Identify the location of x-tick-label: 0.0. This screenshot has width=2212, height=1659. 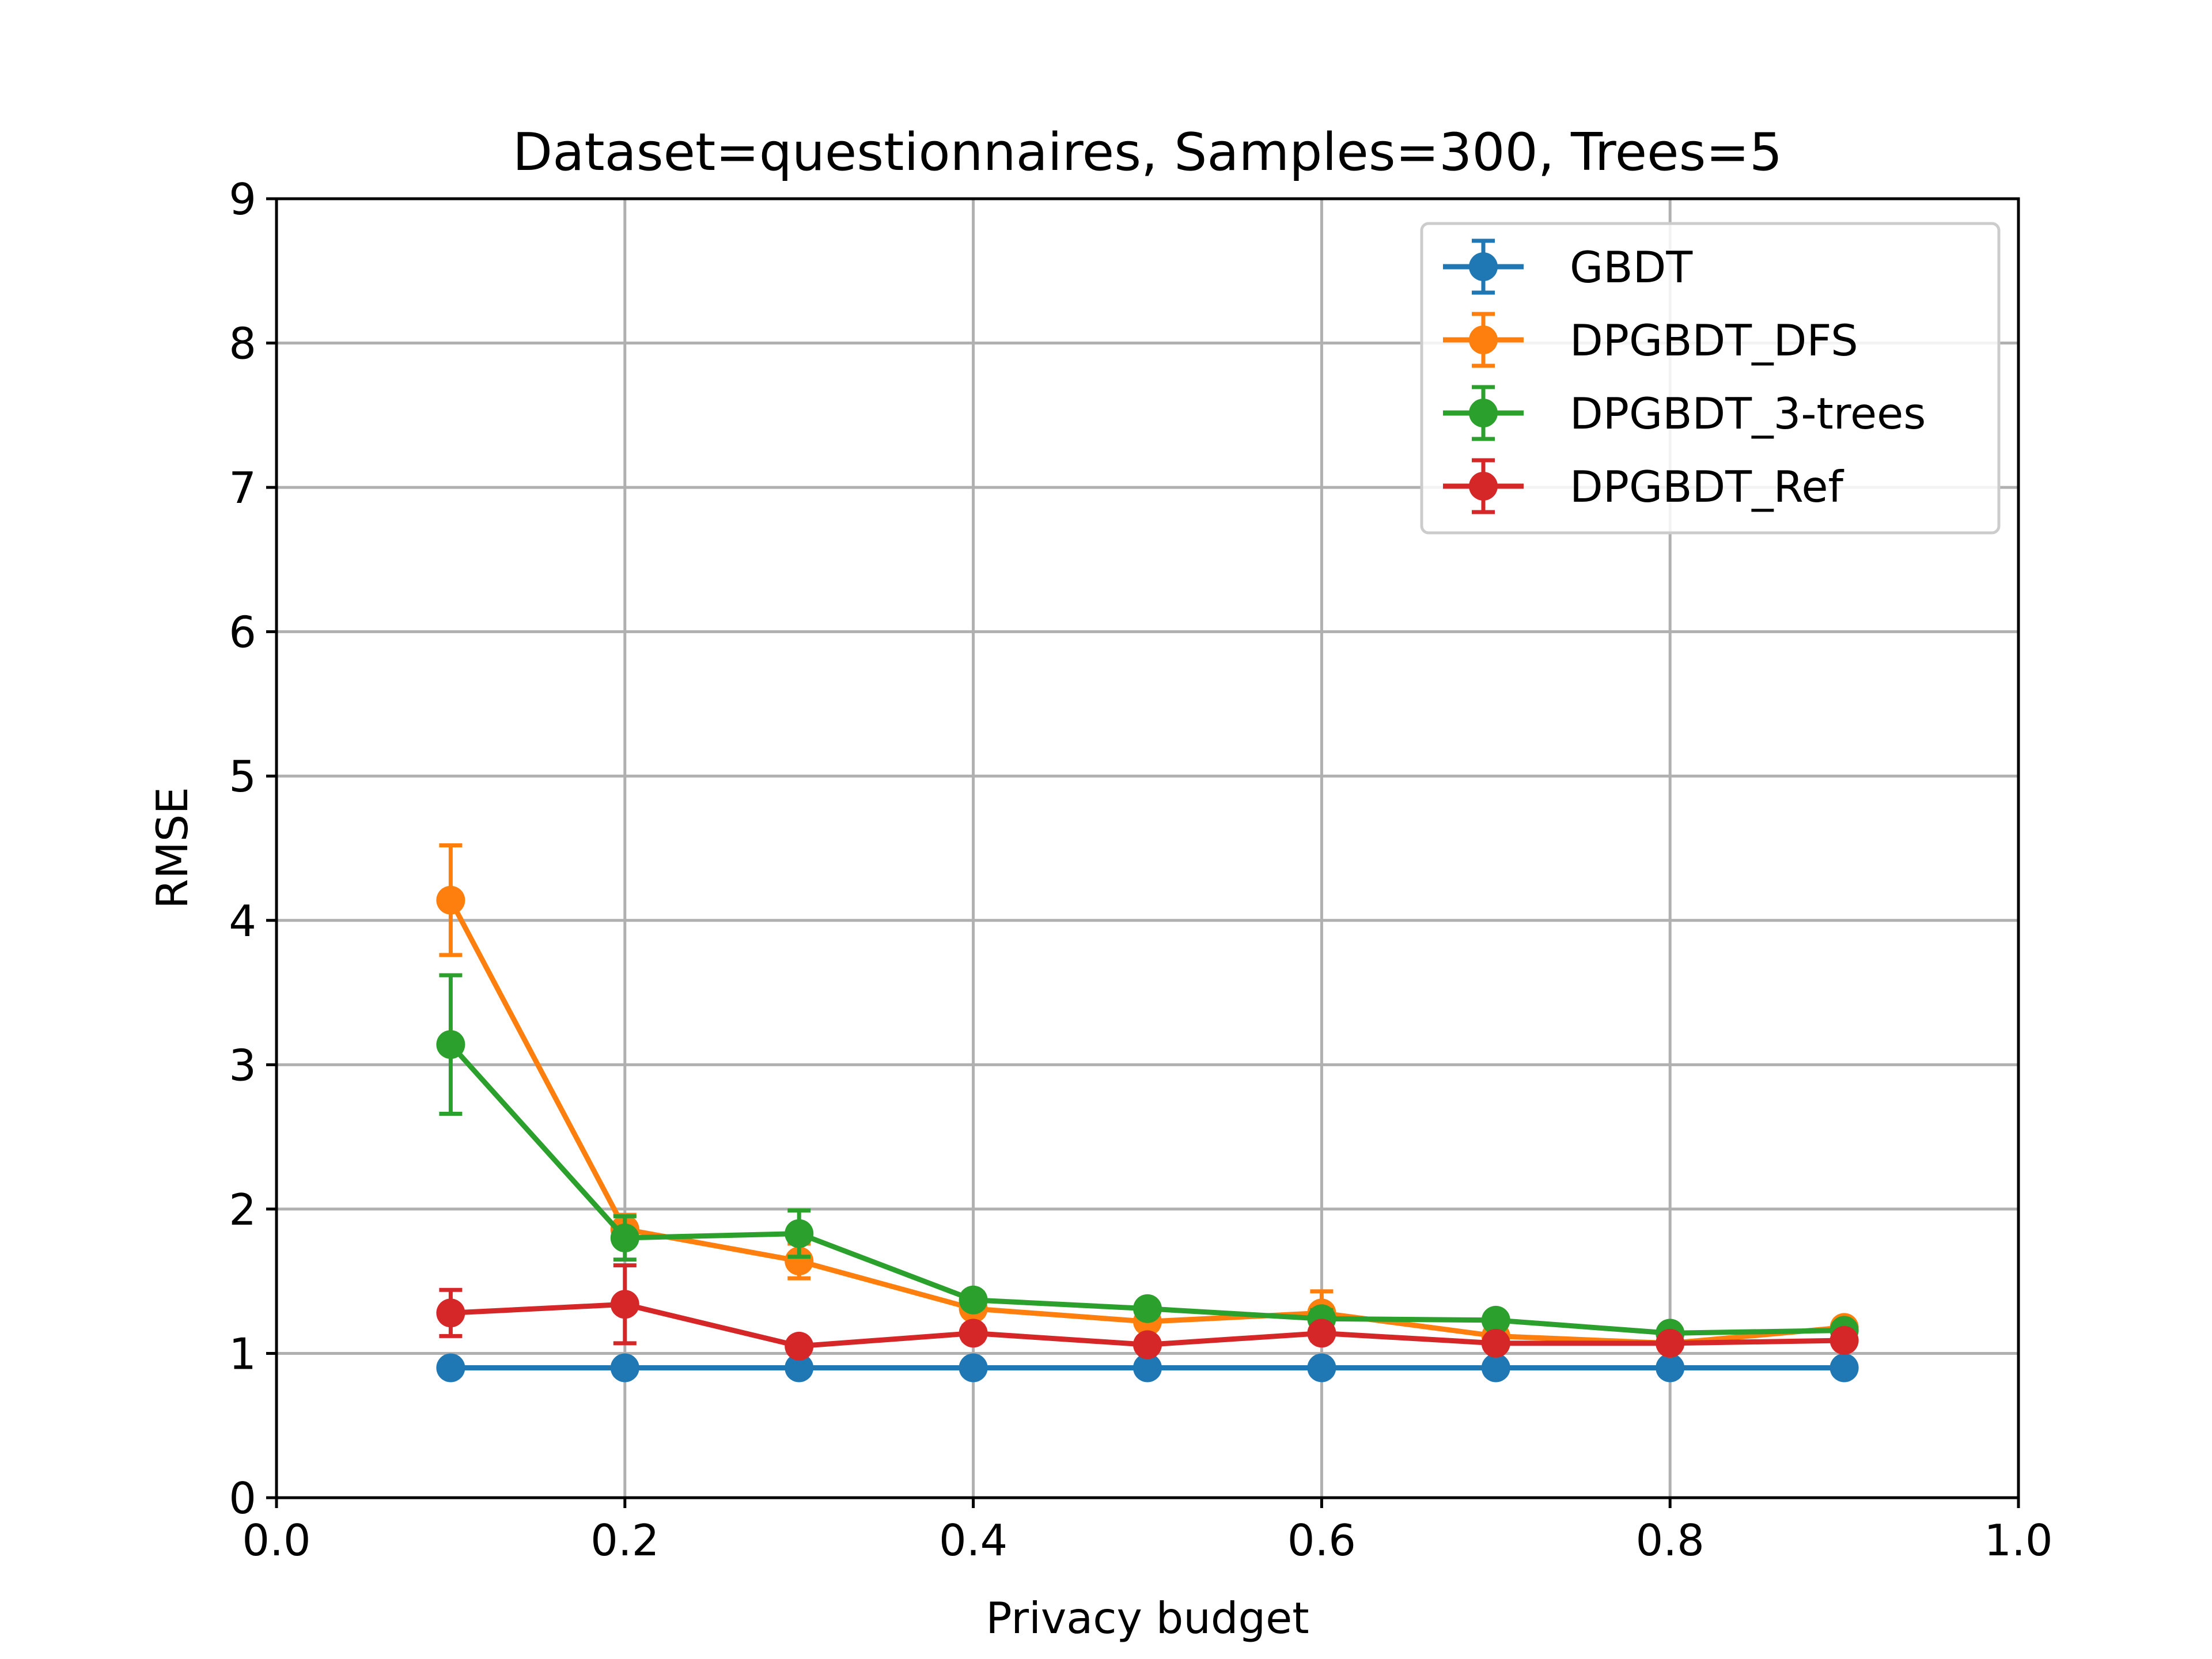
(276, 1540).